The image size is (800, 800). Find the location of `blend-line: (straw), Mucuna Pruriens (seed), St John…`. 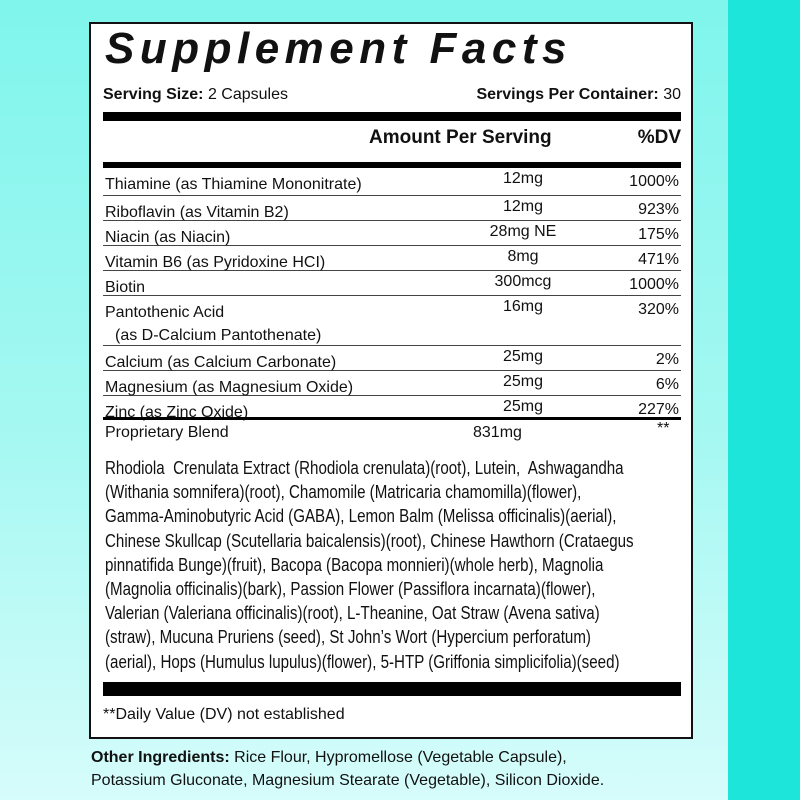

blend-line: (straw), Mucuna Pruriens (seed), St John… is located at coordinates (348, 637).